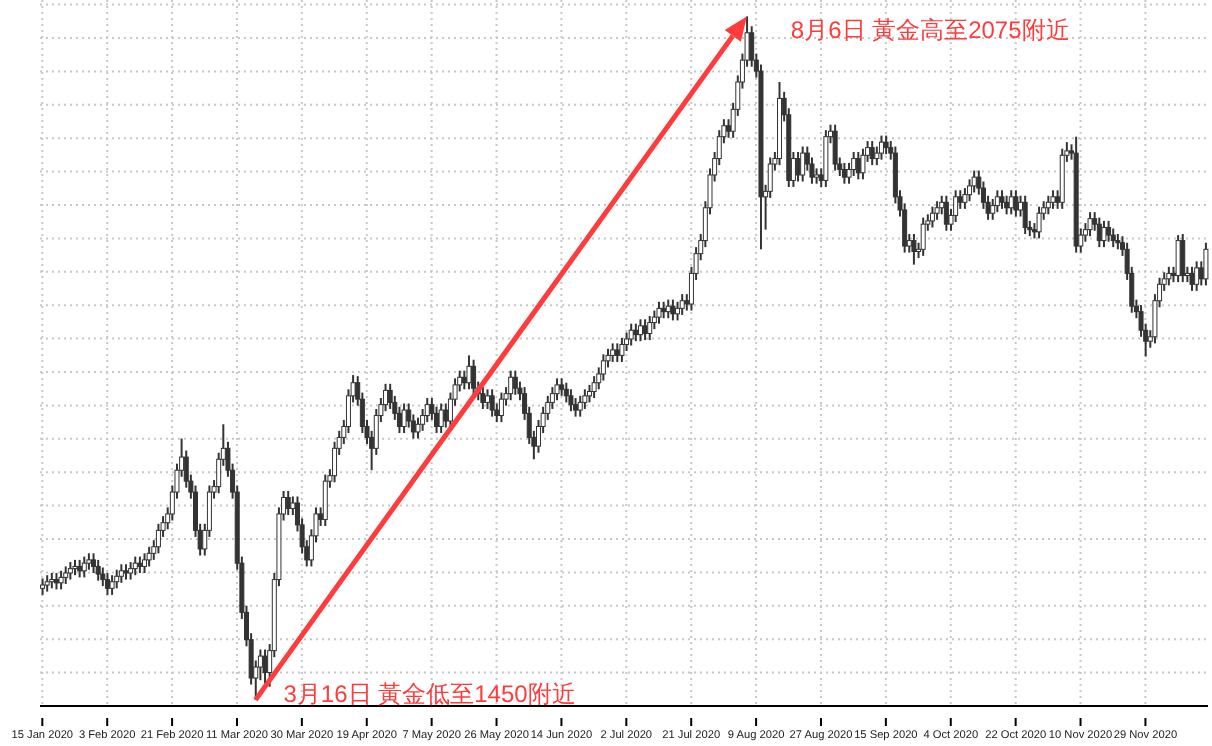  Describe the element at coordinates (930, 30) in the screenshot. I see `annotation: 8月6日 黃金高至2075附近` at that location.